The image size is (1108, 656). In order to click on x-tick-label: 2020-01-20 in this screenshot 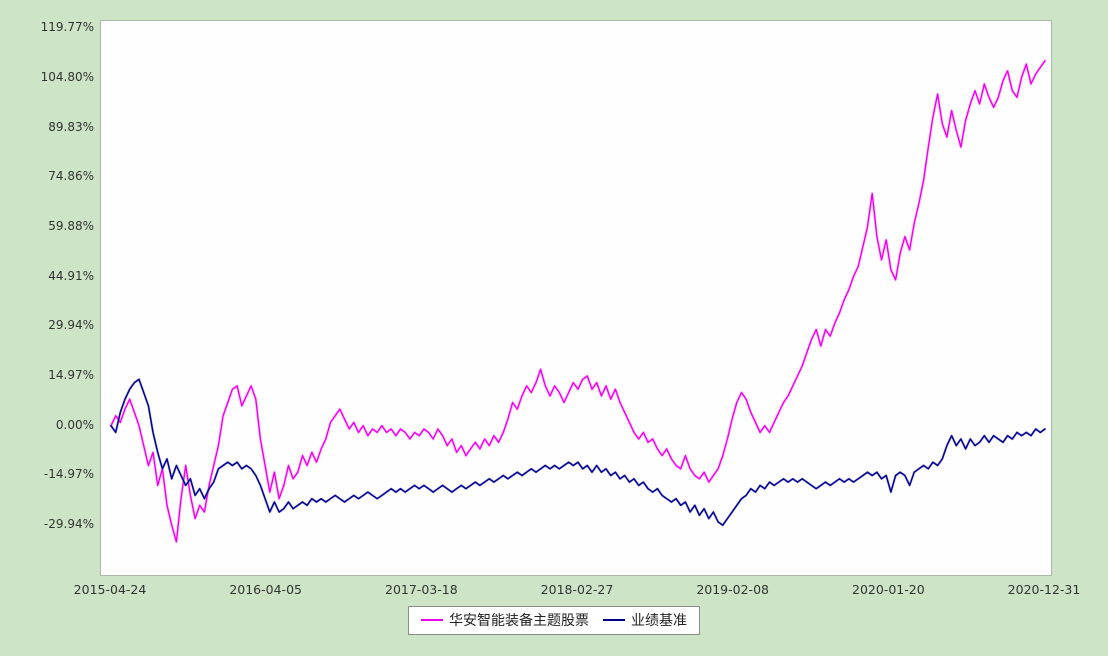, I will do `click(888, 589)`.